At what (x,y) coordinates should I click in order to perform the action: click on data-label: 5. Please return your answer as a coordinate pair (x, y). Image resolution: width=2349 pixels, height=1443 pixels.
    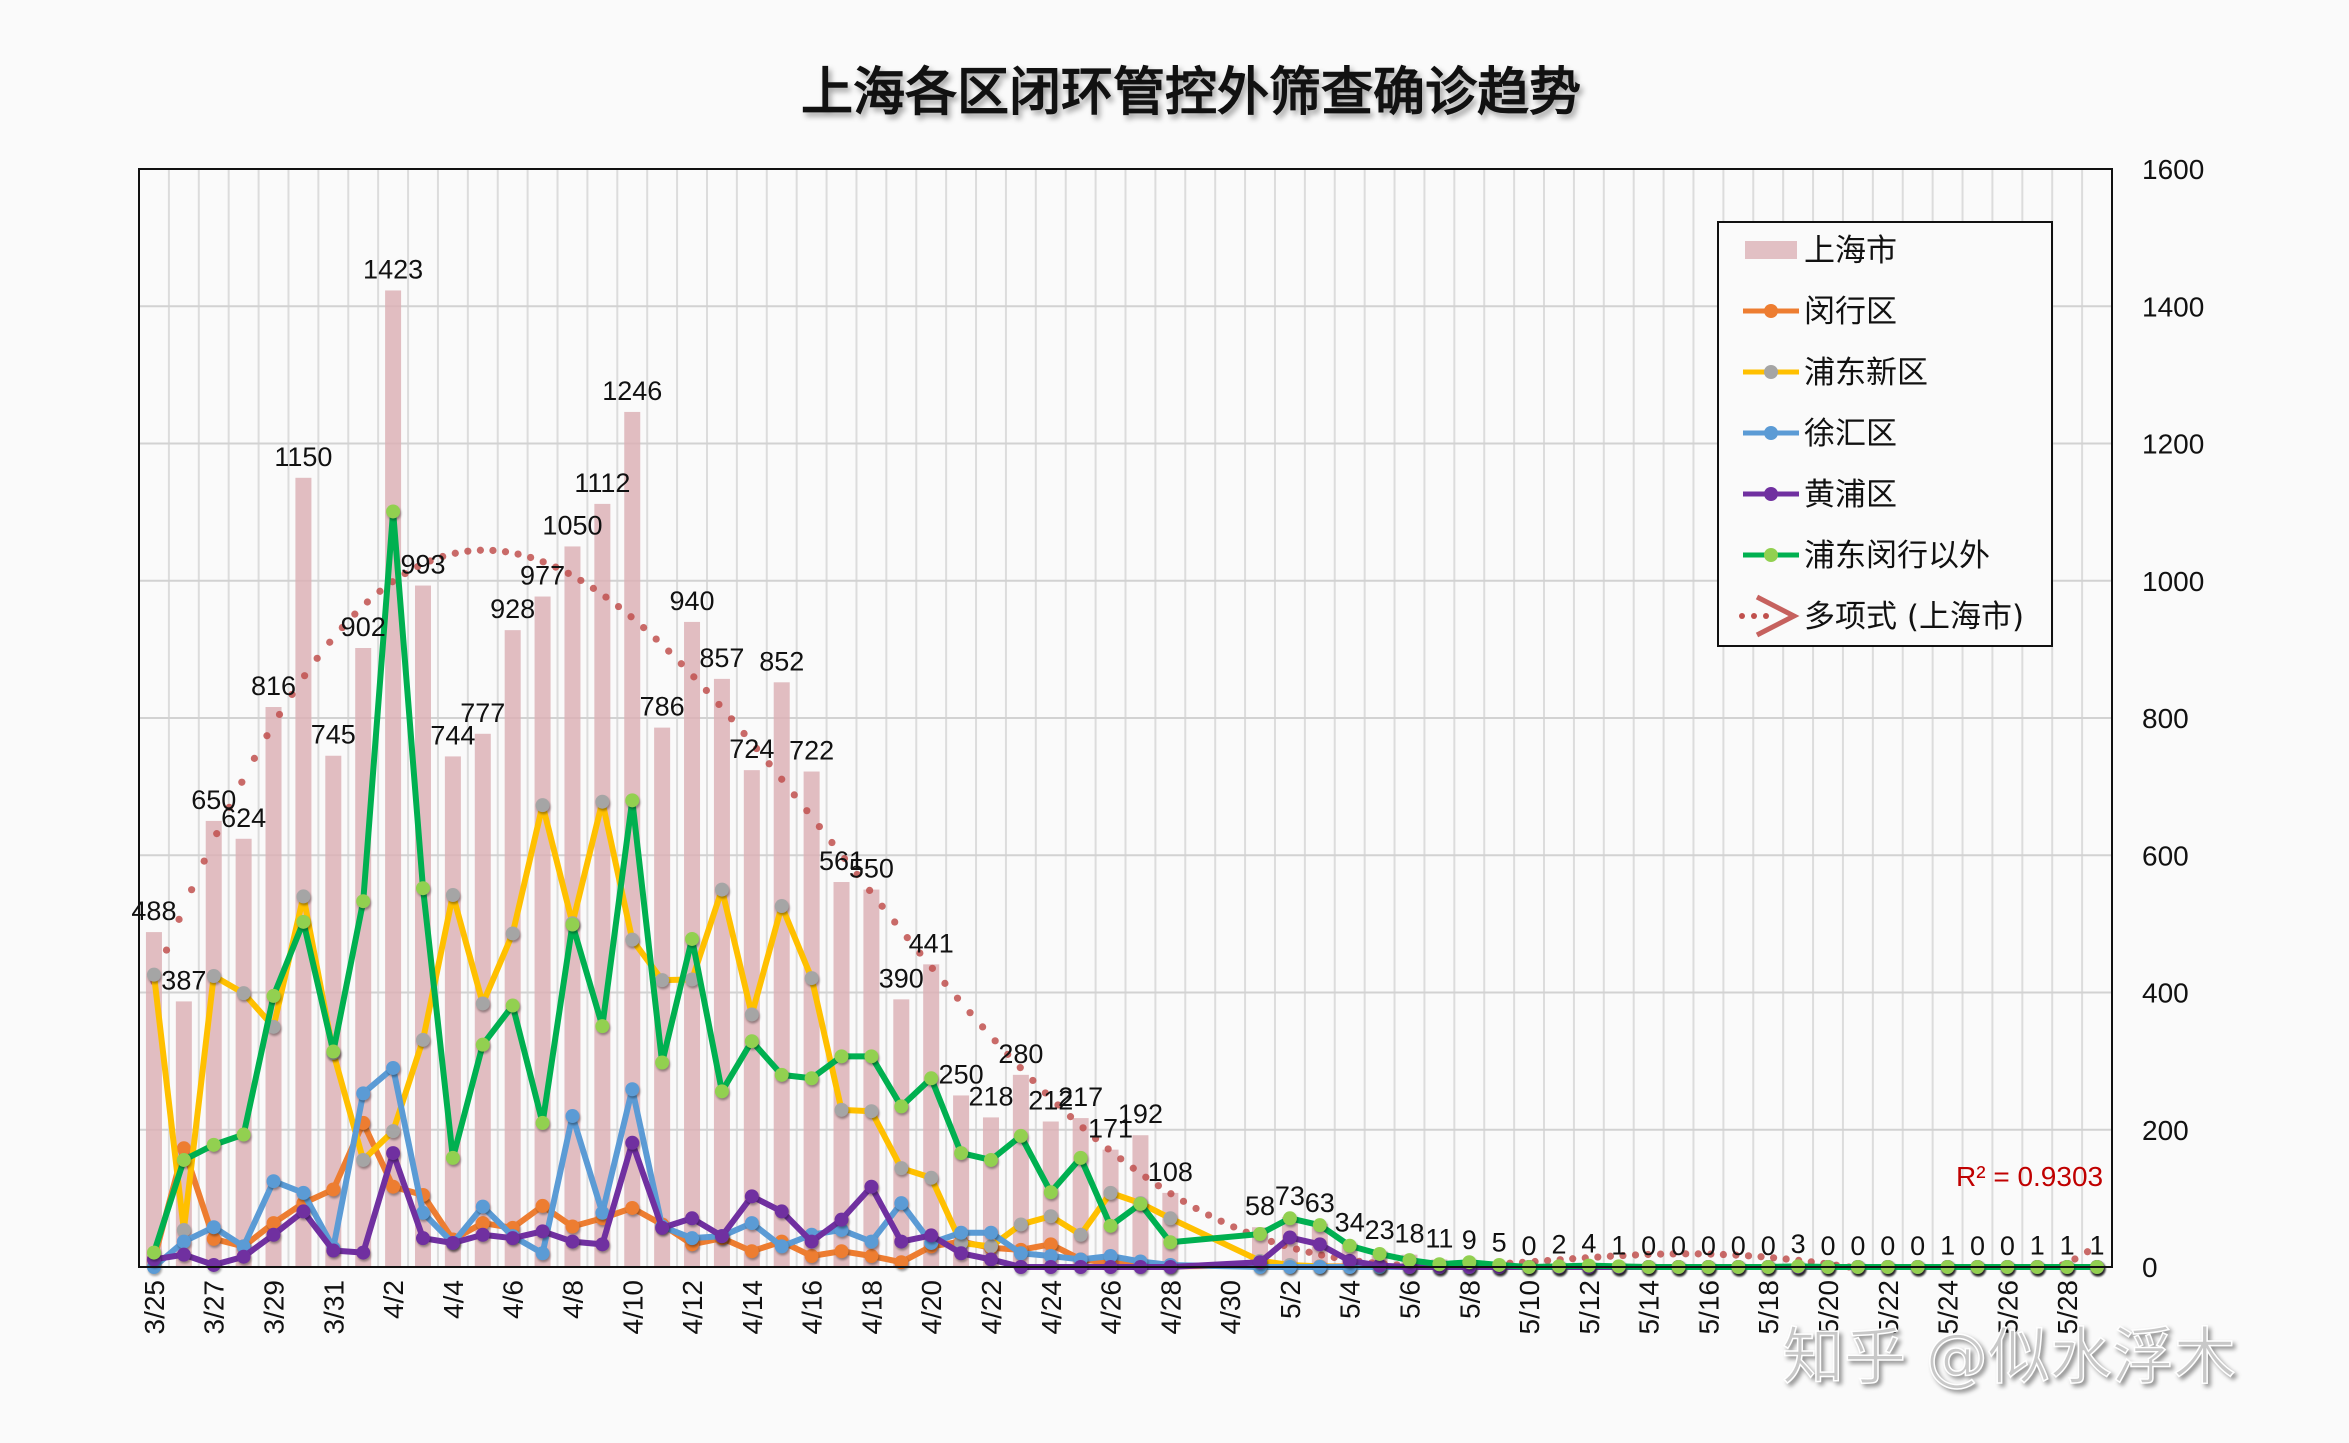
    Looking at the image, I should click on (1499, 1243).